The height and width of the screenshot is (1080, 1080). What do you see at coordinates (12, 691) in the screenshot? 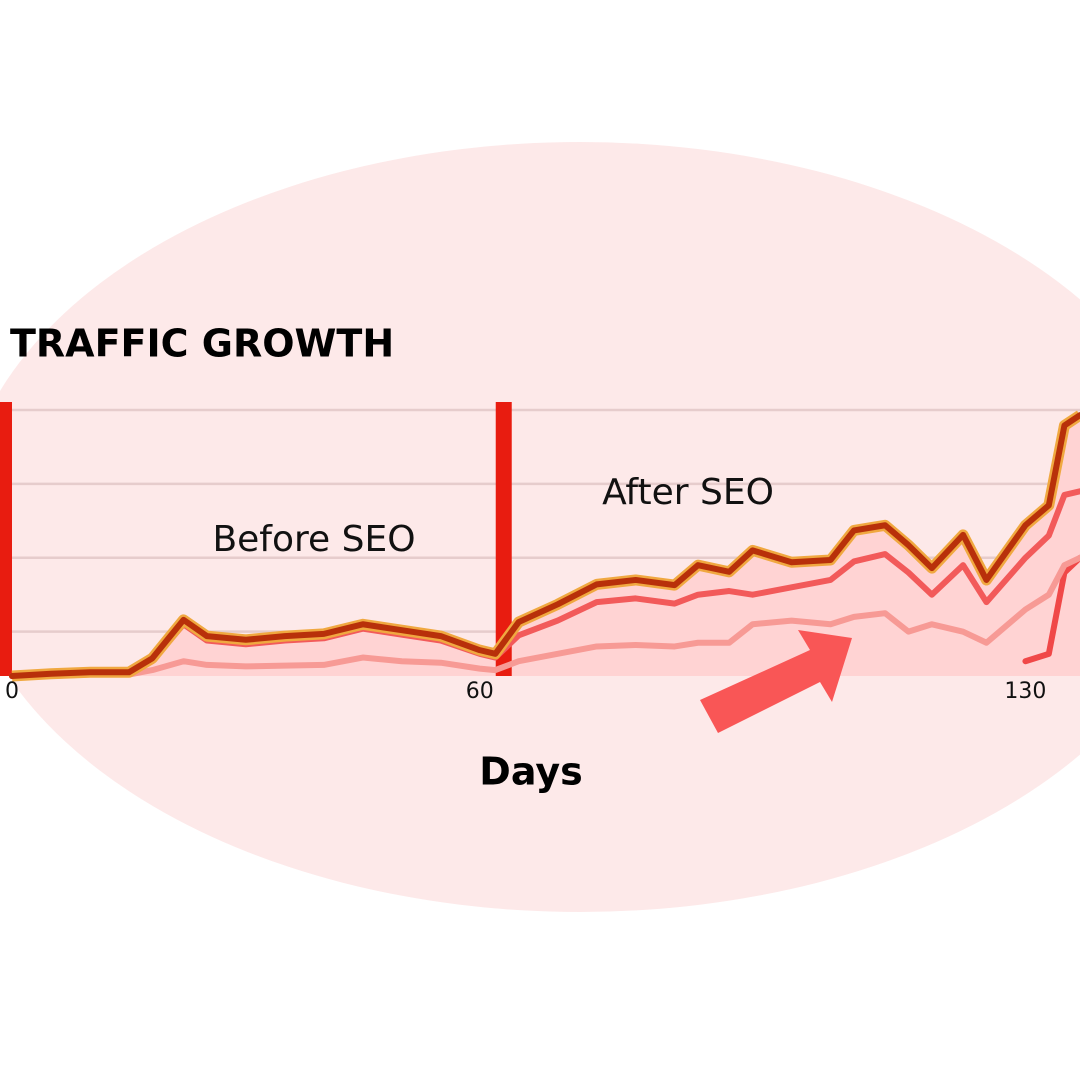
I see `x-tick-label: 0` at bounding box center [12, 691].